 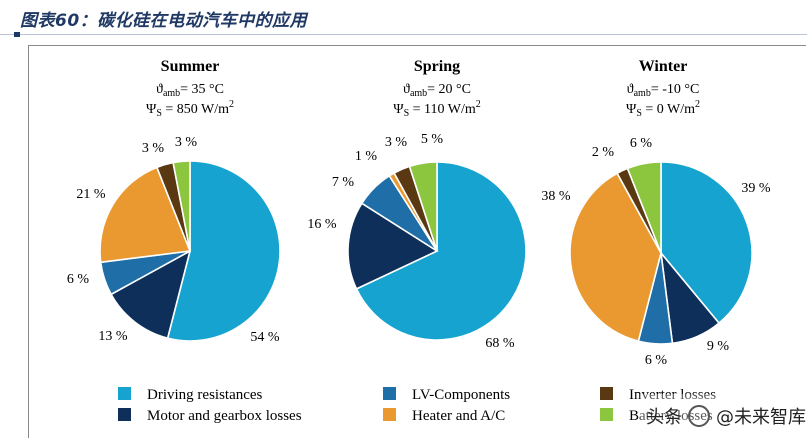 I want to click on watermark-logo-icon, so click(x=699, y=416).